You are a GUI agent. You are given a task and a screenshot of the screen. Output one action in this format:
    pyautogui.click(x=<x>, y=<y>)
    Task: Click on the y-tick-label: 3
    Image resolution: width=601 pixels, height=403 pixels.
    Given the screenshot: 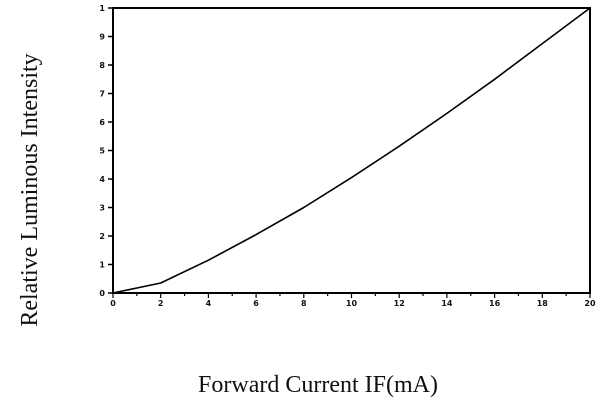 What is the action you would take?
    pyautogui.click(x=102, y=208)
    